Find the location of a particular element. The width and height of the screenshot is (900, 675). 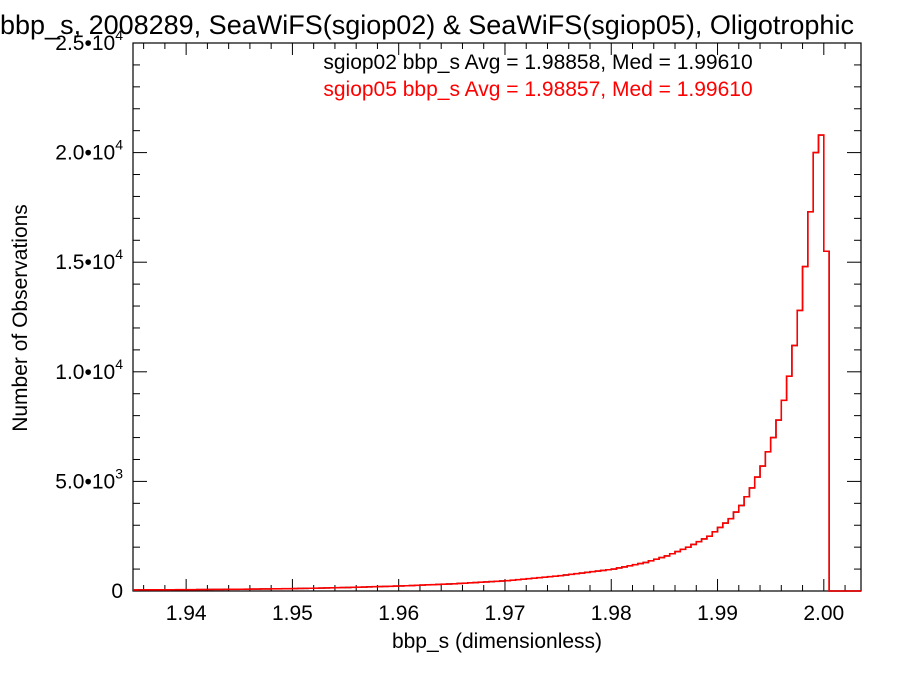

y-tick-labels: 0 5.0•103 1.0•104 1.5•104 2.0•104 2.5•104 is located at coordinates (89, 315).